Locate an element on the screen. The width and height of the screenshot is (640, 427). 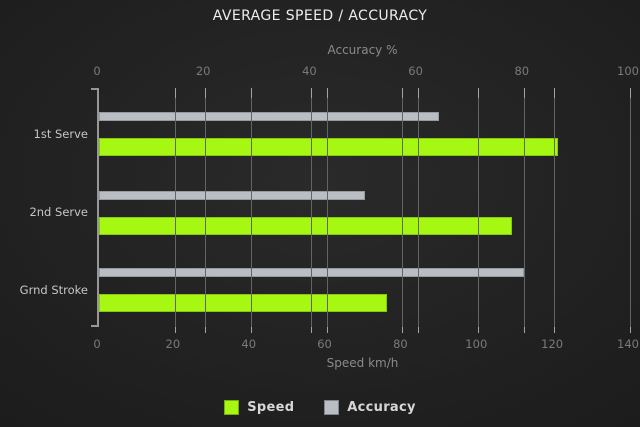
bar-accuracy-2nd-serve is located at coordinates (232, 195).